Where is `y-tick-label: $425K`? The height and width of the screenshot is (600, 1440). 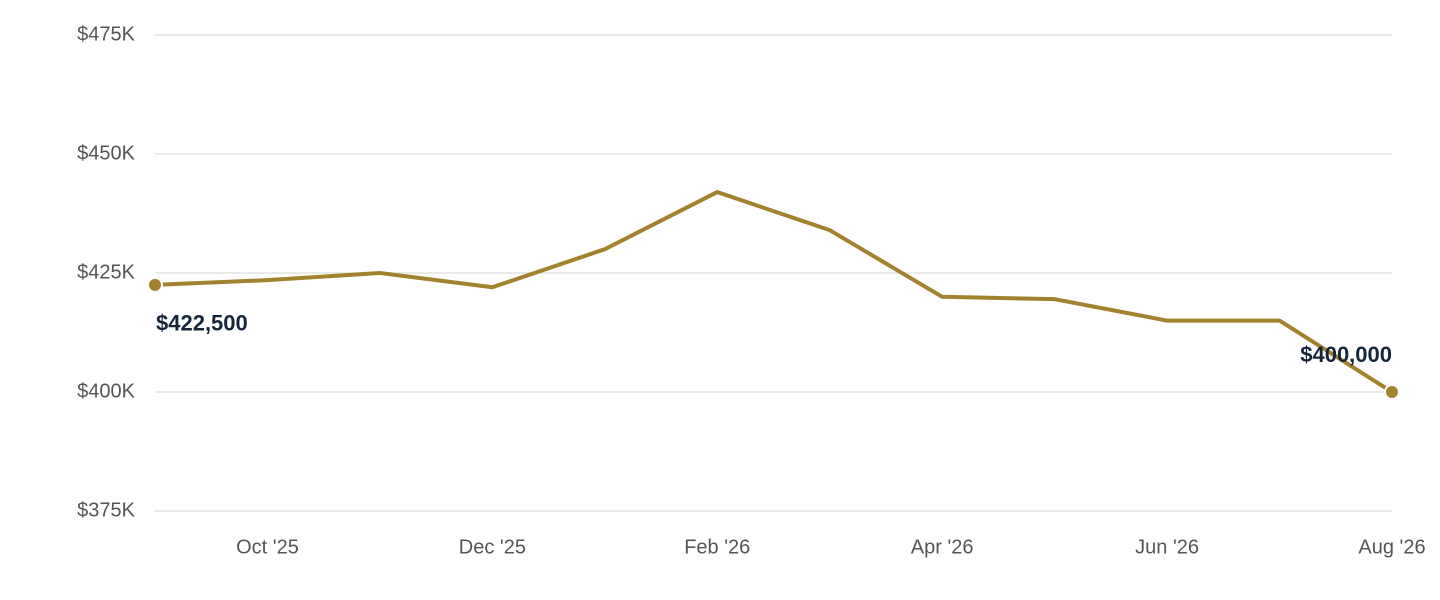
y-tick-label: $425K is located at coordinates (106, 272).